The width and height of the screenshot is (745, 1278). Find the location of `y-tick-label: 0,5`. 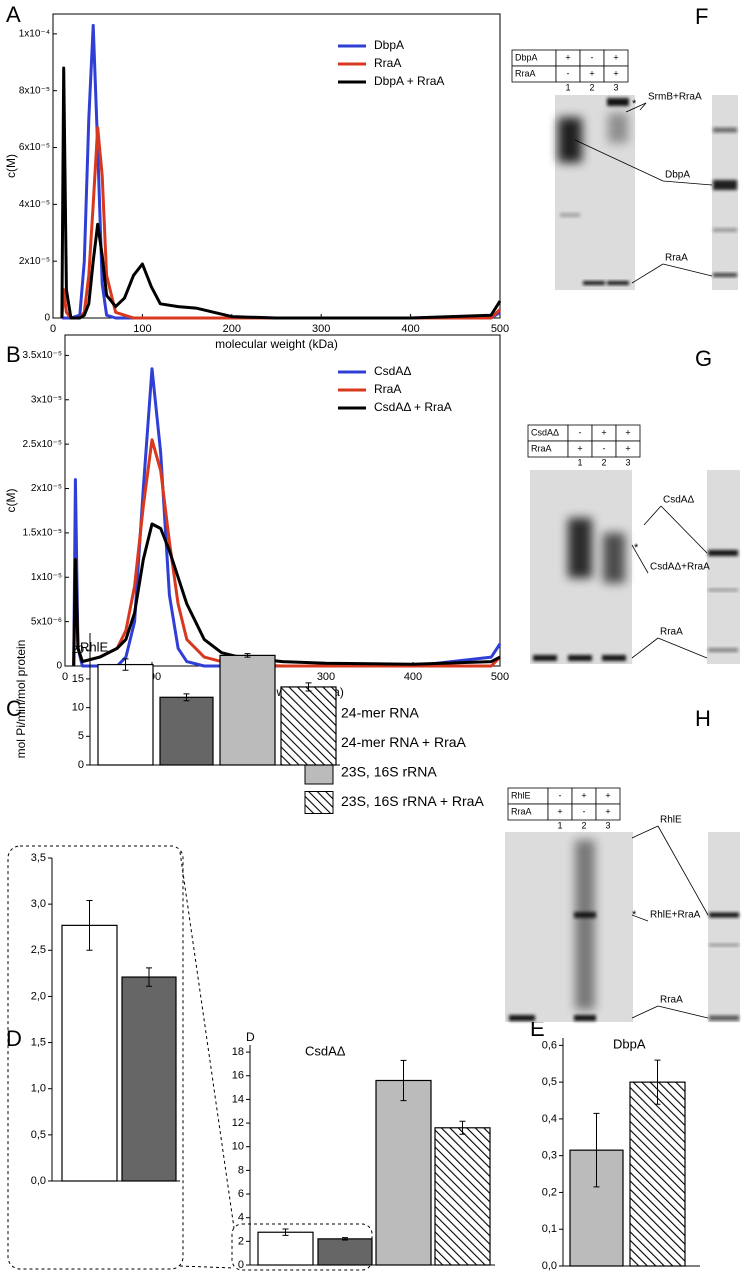

y-tick-label: 0,5 is located at coordinates (38, 1135).